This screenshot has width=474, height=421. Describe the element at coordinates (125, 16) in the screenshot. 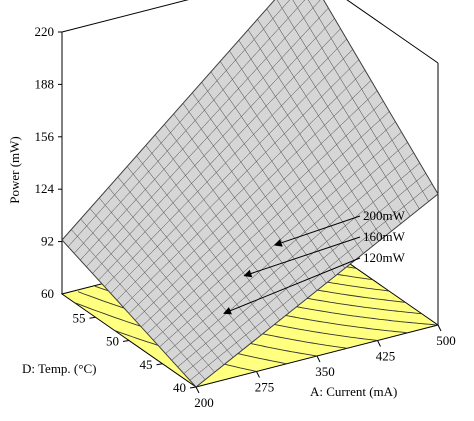

I see `back-top-edge` at that location.